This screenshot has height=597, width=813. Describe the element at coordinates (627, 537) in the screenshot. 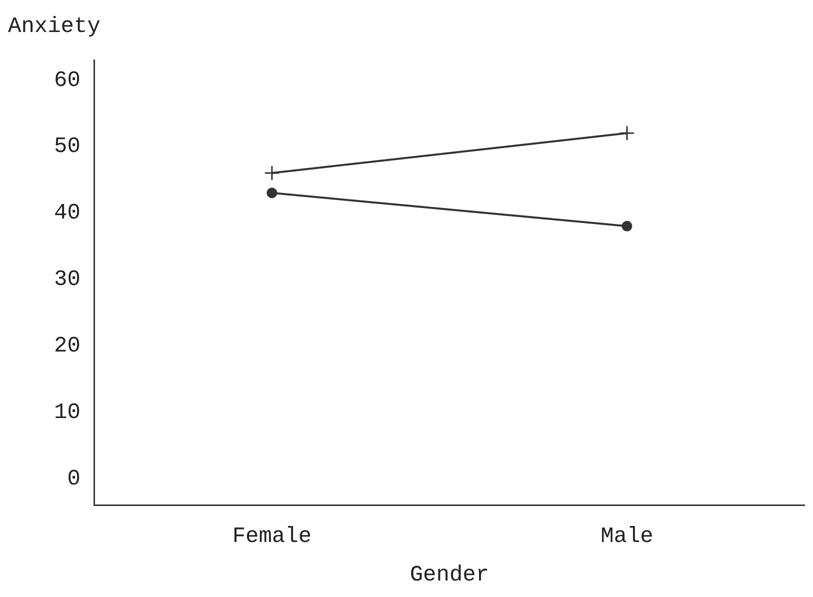

I see `x-tick-label: Male` at that location.